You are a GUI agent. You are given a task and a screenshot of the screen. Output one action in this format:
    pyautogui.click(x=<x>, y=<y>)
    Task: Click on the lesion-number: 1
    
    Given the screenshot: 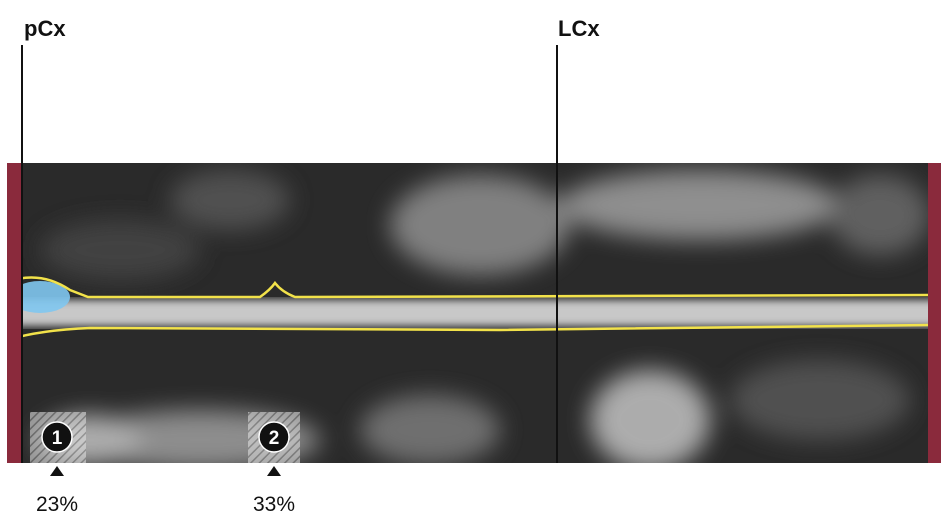 What is the action you would take?
    pyautogui.click(x=57, y=438)
    